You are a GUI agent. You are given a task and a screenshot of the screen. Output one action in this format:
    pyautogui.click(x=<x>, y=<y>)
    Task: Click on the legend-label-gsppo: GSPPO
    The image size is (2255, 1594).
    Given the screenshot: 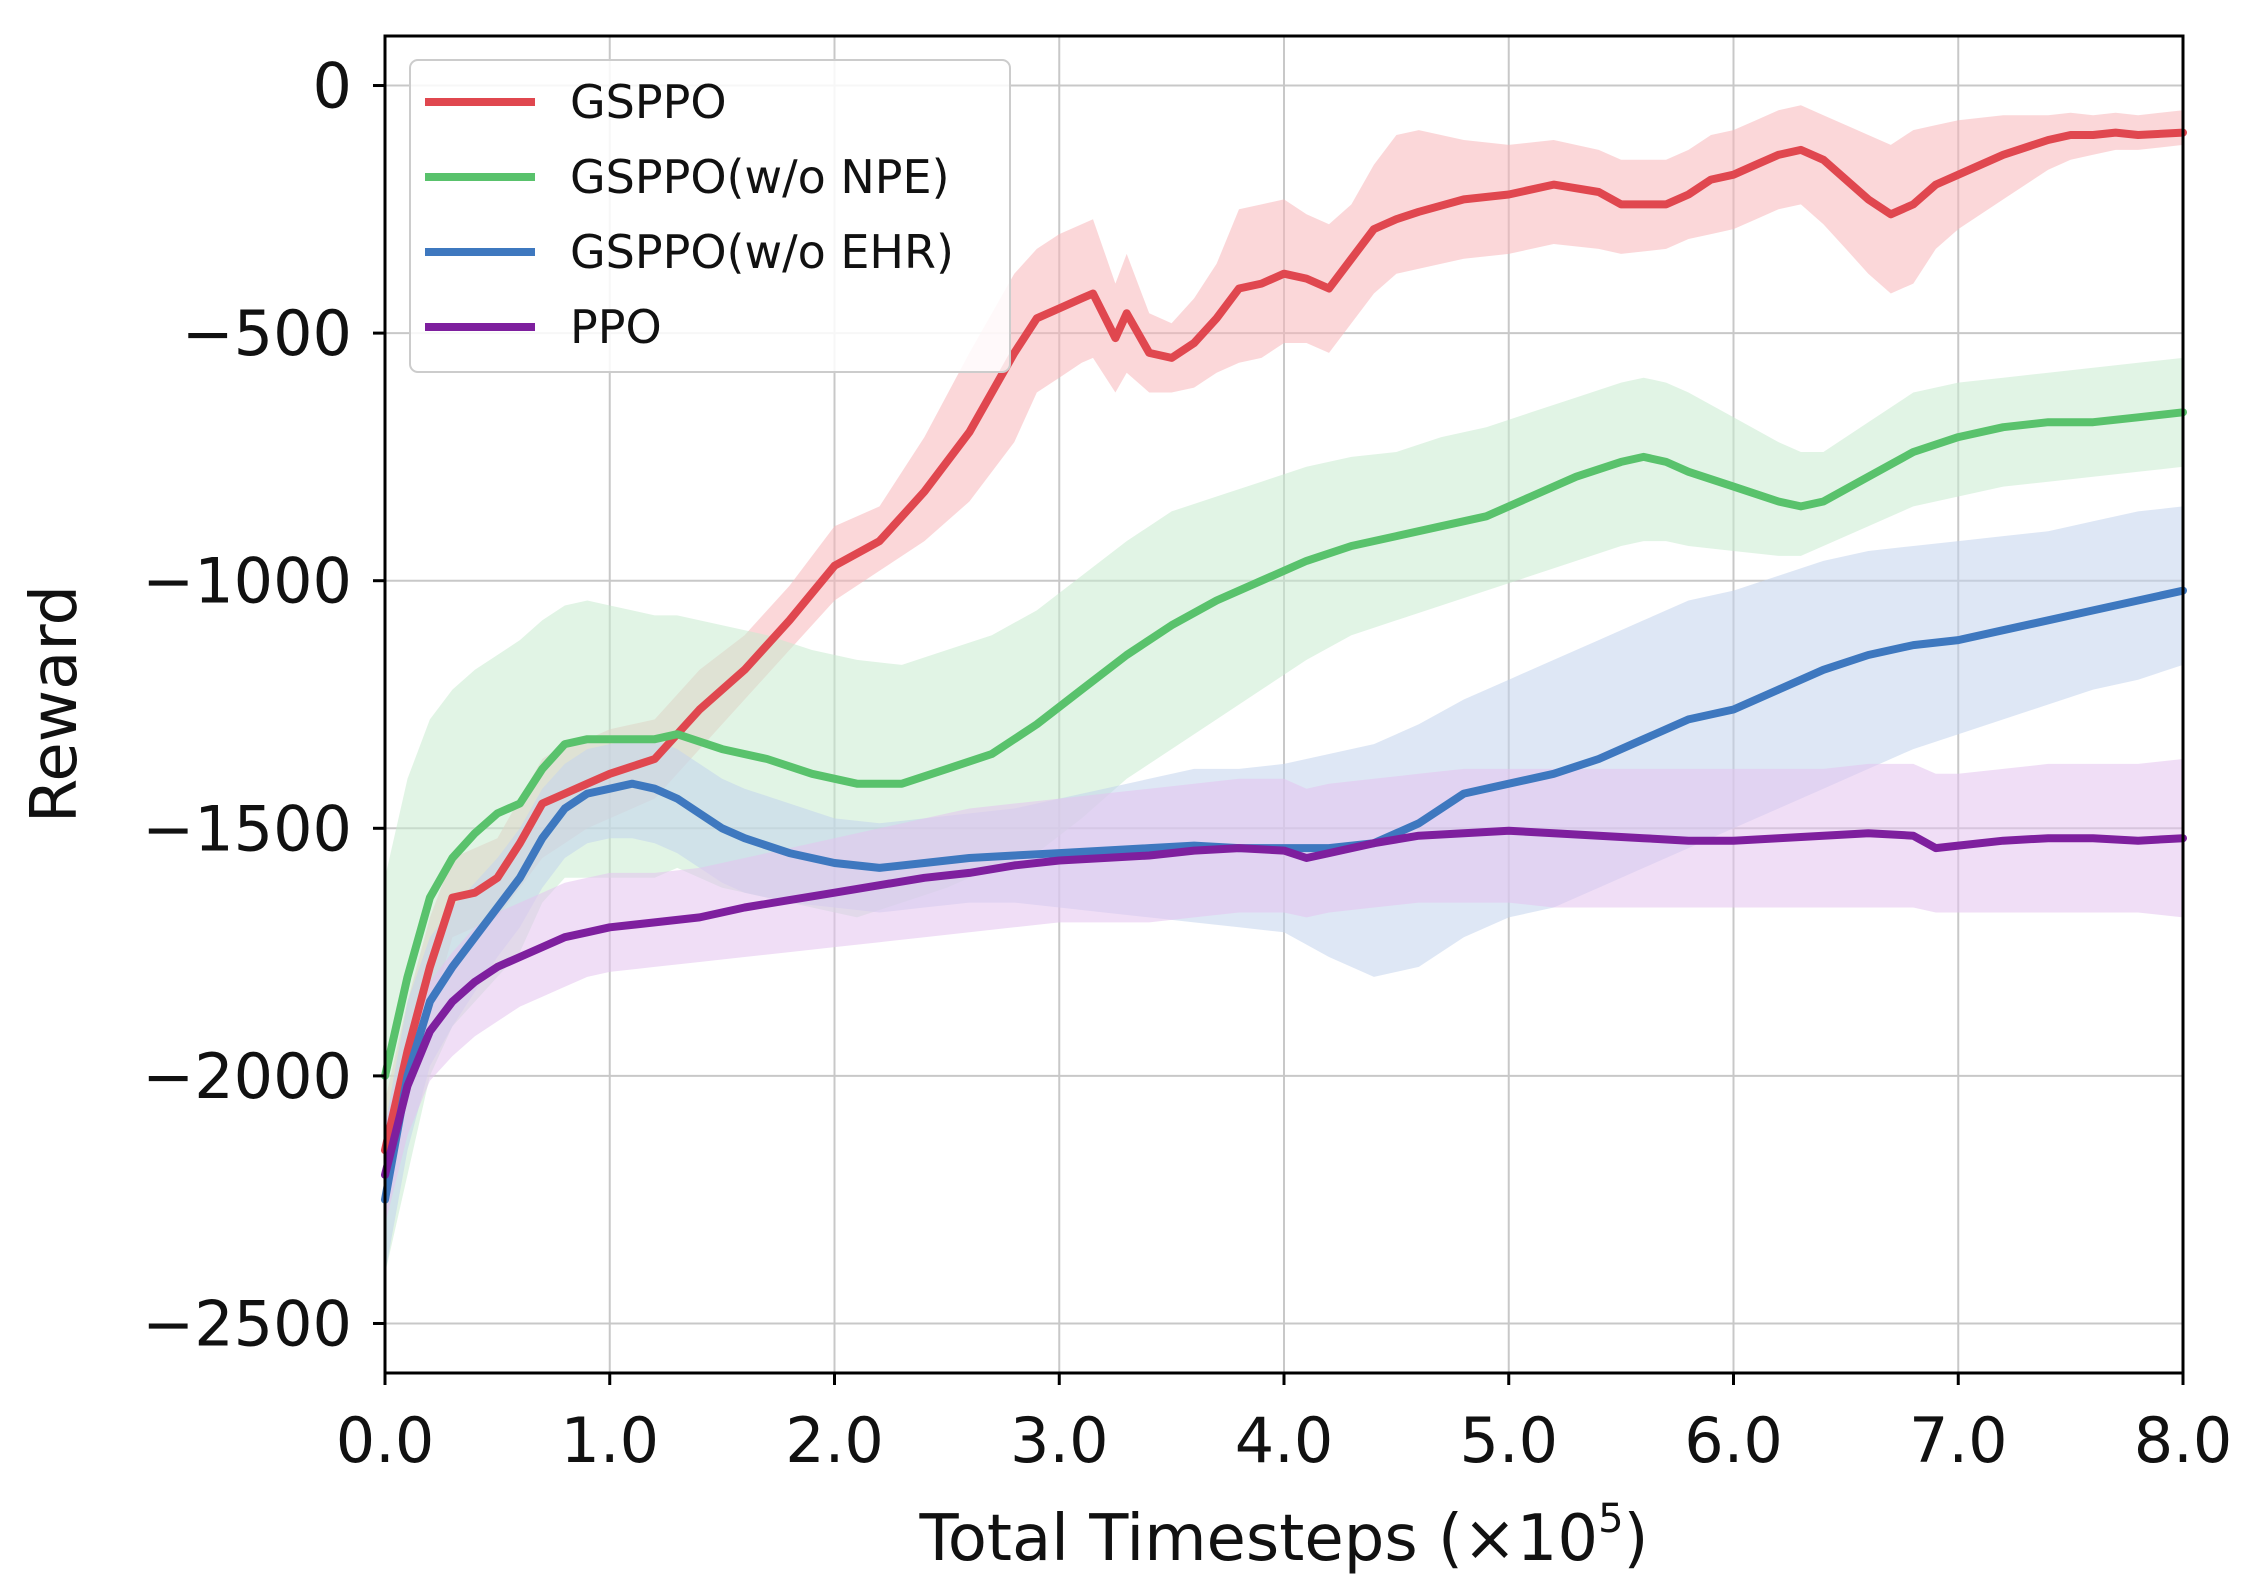 What is the action you would take?
    pyautogui.click(x=648, y=102)
    